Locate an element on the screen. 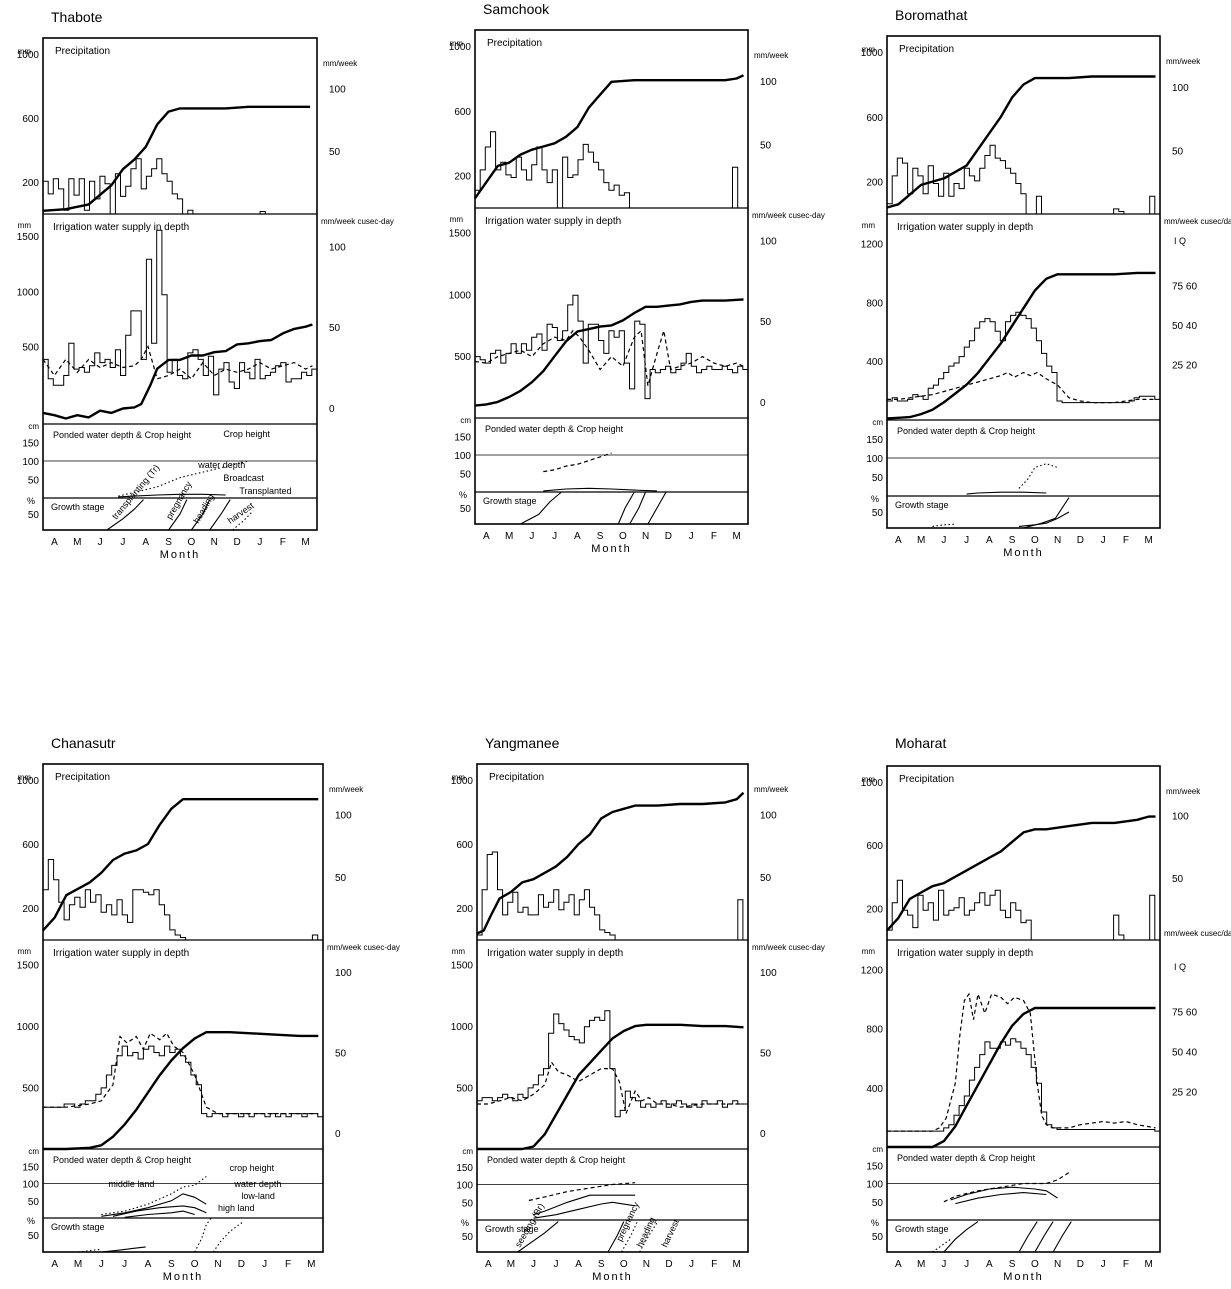  precip-left-tick: 200 is located at coordinates (462, 177).